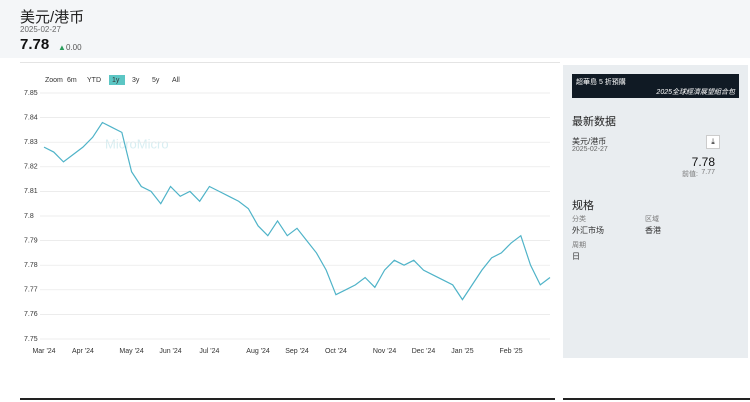 The image size is (750, 402). I want to click on range-button: All, so click(176, 80).